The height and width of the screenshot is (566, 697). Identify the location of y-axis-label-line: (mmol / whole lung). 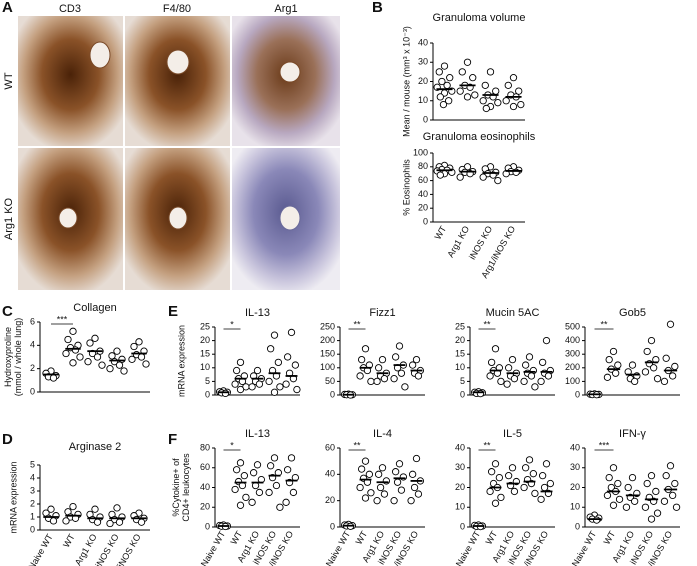
(18, 357).